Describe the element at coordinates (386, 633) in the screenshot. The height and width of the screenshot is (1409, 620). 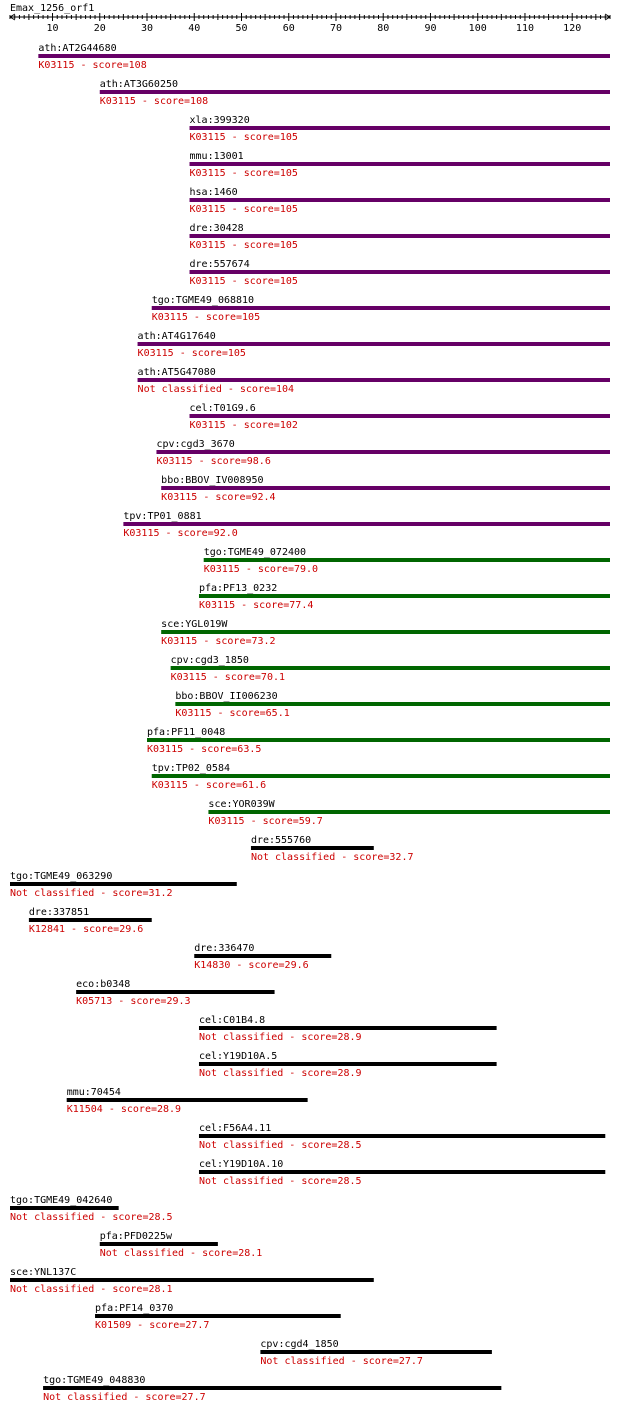
I see `hit-row: sce:YGL019W K03115 - score=73.2` at that location.